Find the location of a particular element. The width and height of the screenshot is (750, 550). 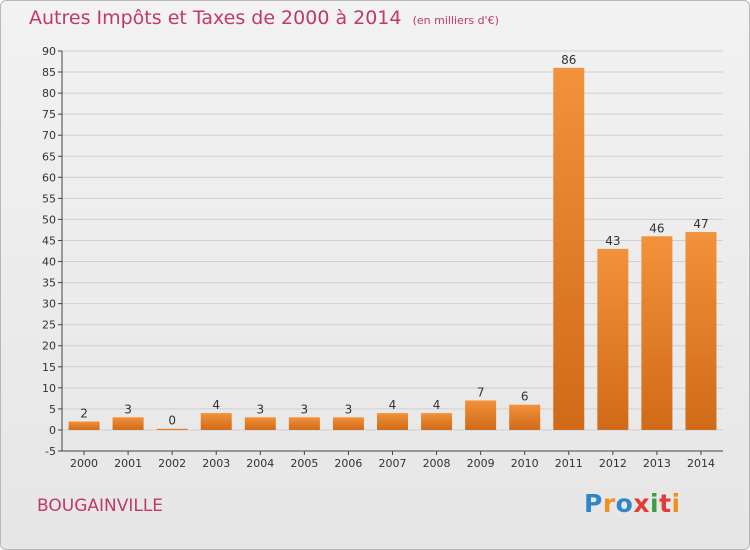

y-tick-label: 90 is located at coordinates (49, 51).